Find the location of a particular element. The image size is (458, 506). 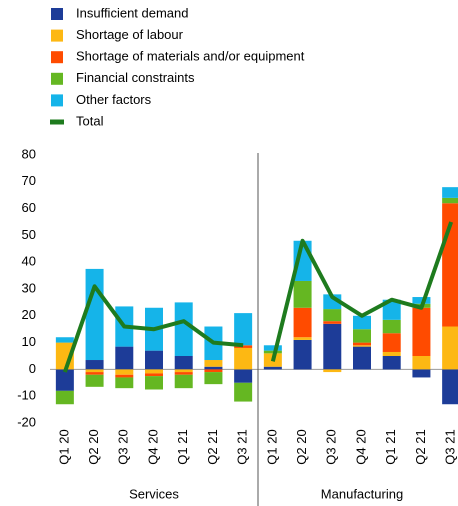

y-tick-label: 60 is located at coordinates (29, 207).